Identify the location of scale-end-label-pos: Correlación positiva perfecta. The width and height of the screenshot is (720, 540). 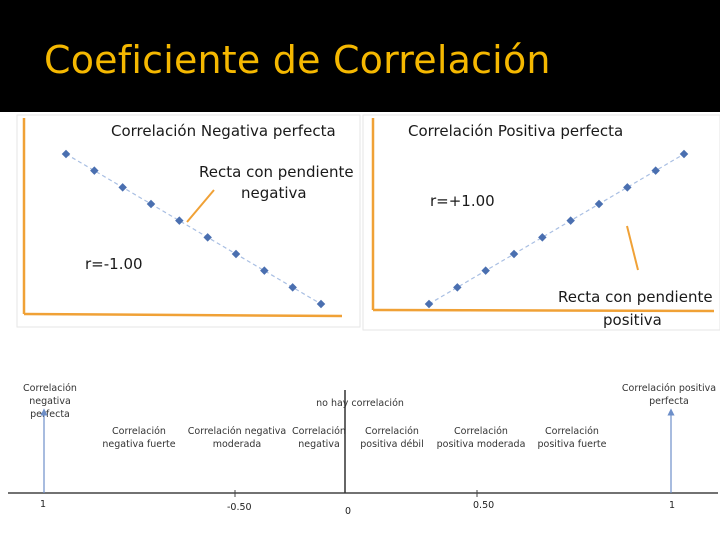
(669, 395).